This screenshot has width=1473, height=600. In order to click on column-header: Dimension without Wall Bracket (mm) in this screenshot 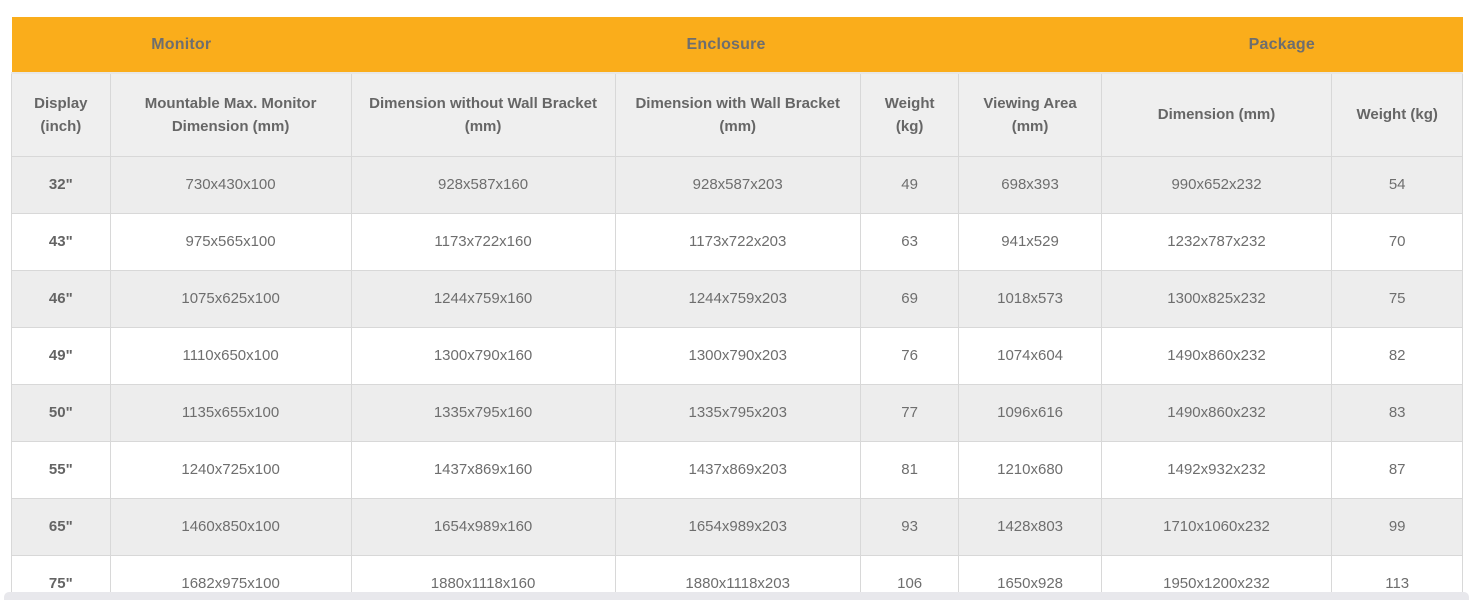, I will do `click(483, 114)`.